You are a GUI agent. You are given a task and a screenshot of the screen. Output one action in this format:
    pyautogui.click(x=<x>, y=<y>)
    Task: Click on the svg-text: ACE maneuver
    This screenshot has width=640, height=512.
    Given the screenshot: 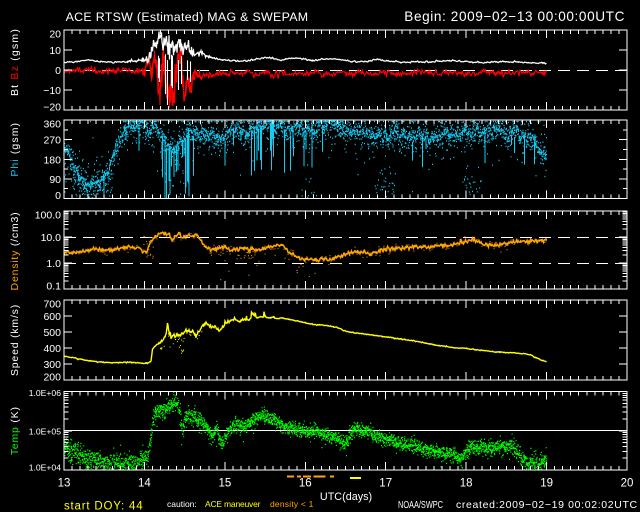 What is the action you would take?
    pyautogui.click(x=233, y=504)
    